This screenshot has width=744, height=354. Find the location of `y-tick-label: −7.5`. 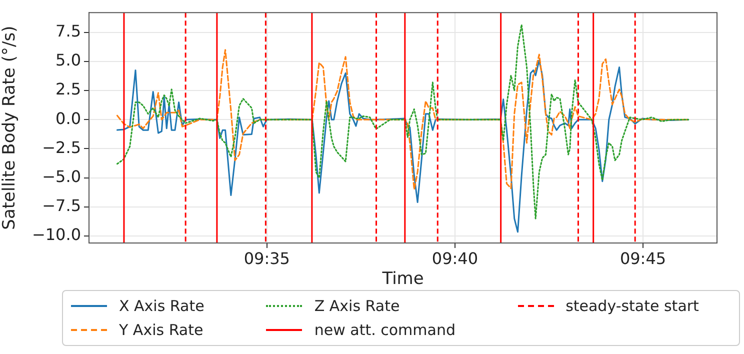

y-tick-label: −7.5 is located at coordinates (61, 206).